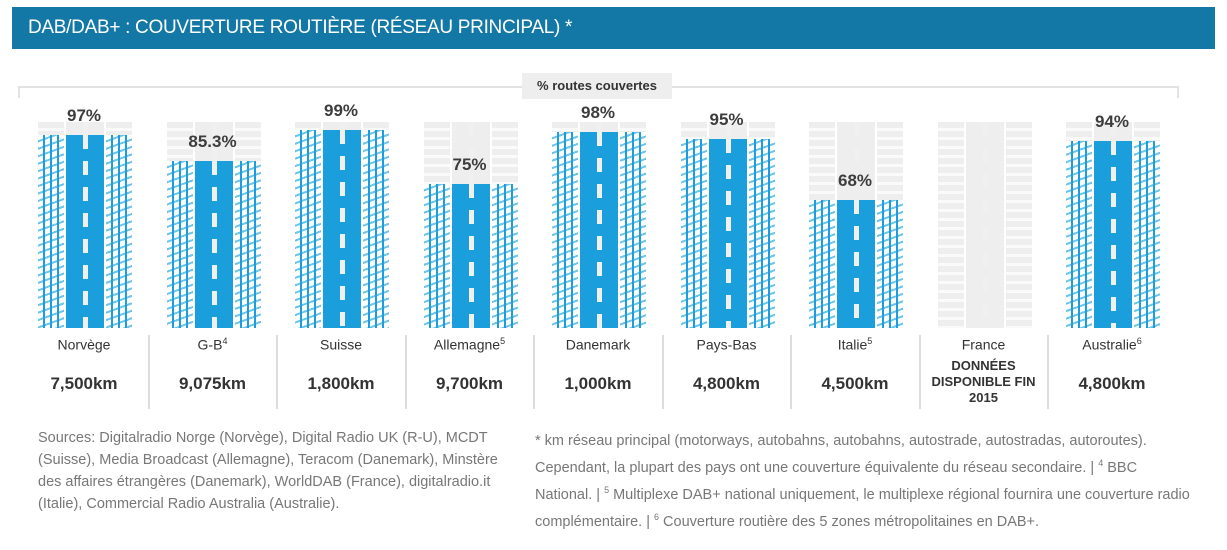  I want to click on category-label: G-B4, so click(213, 344).